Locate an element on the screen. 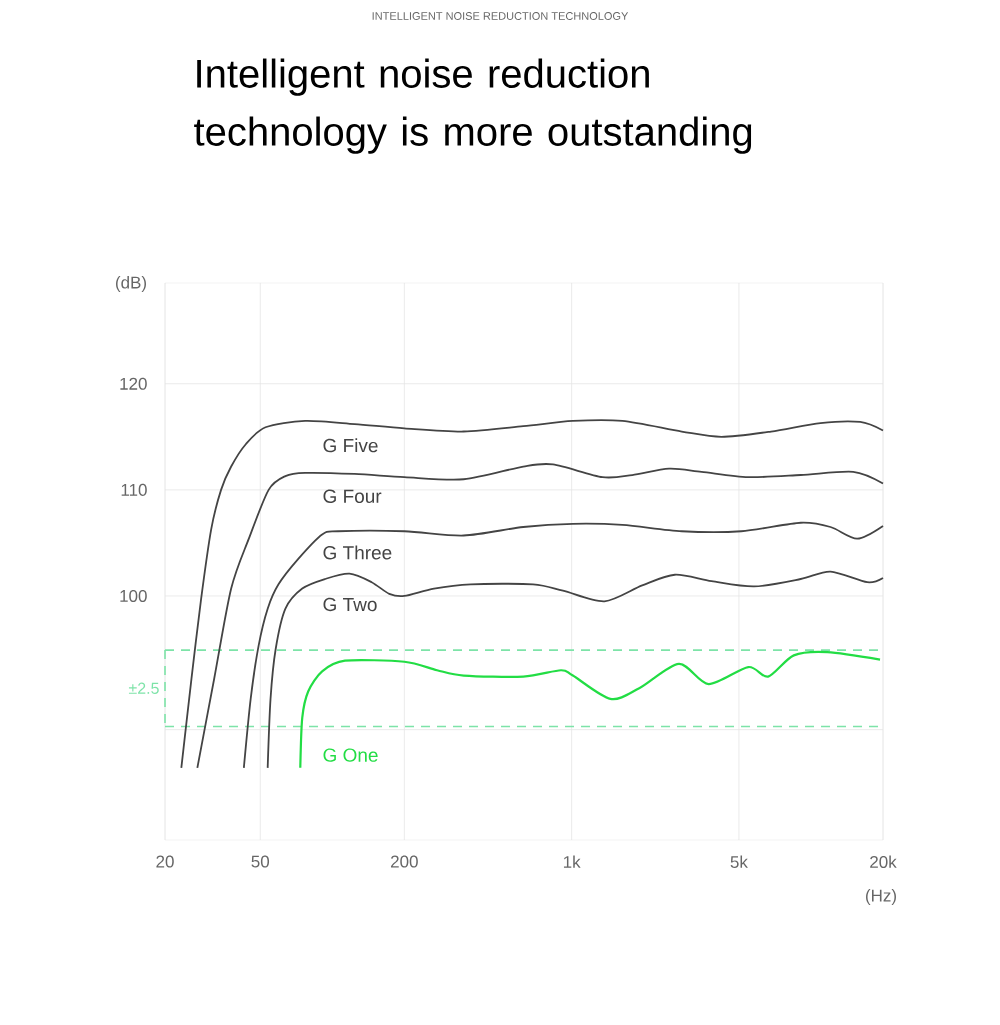 The image size is (1000, 1025). series-label: G Five is located at coordinates (350, 445).